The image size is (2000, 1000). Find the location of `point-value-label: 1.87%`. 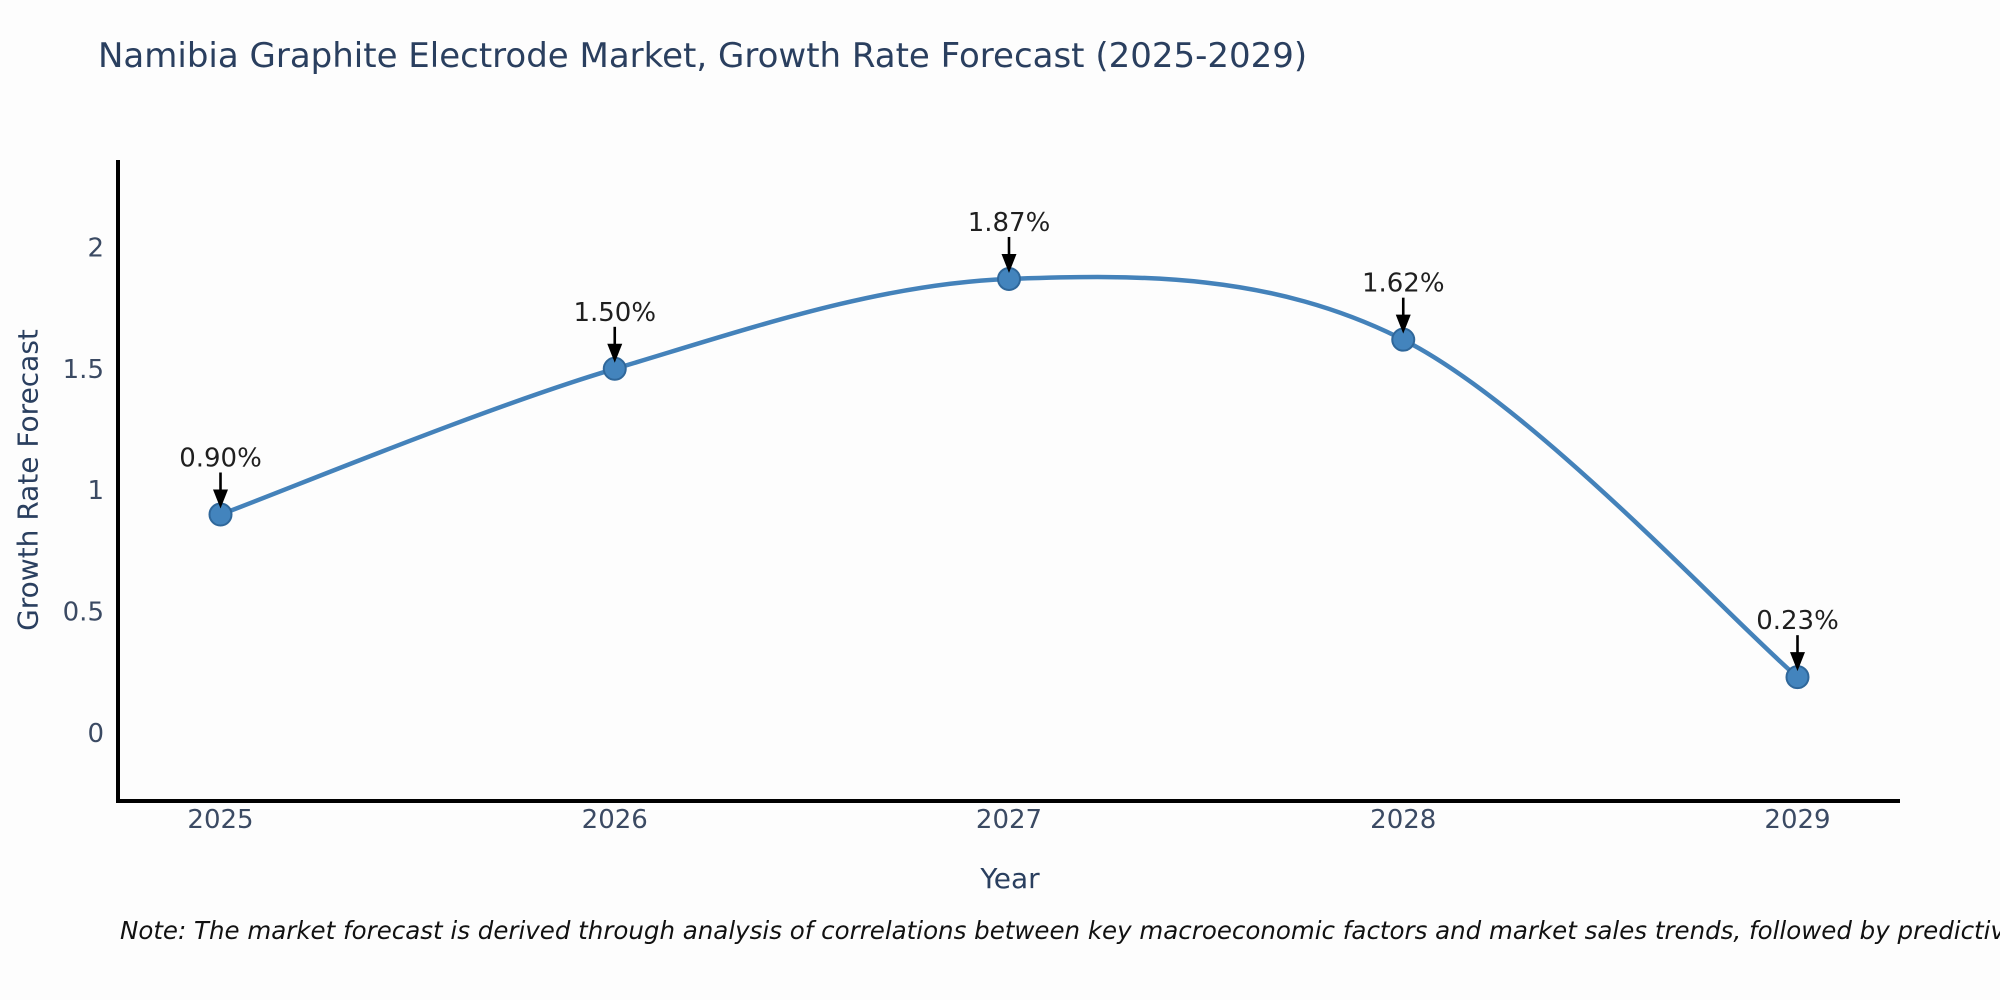

point-value-label: 1.87% is located at coordinates (1009, 223).